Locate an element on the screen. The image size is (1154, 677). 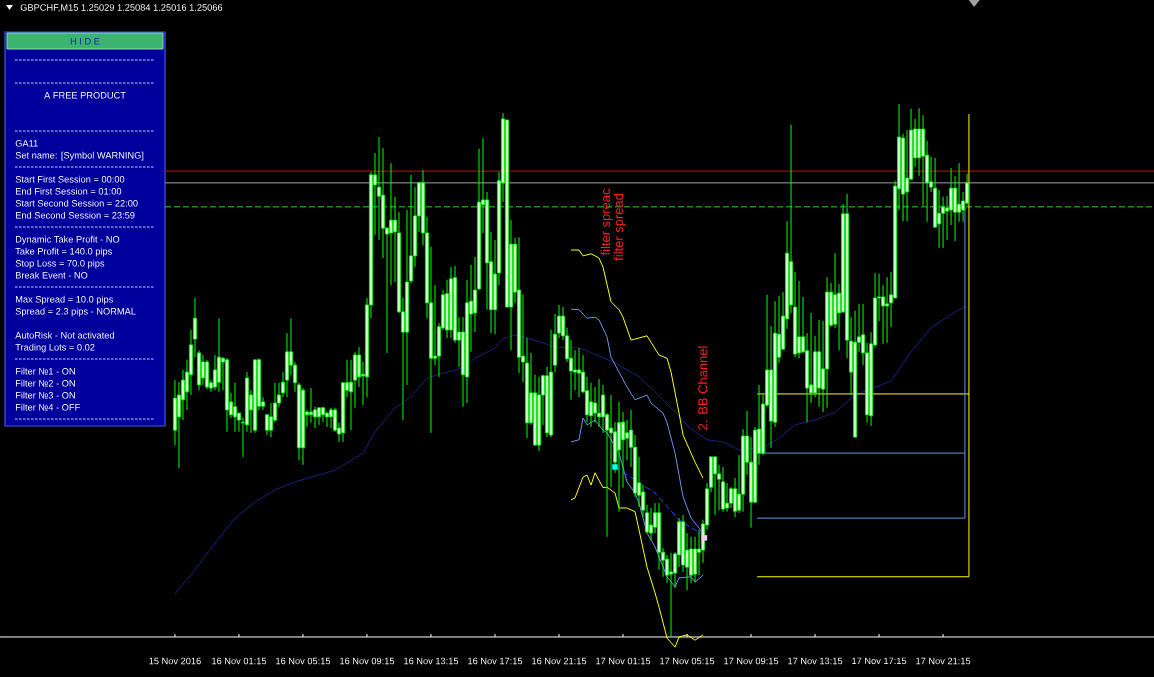
annotation: Filter №2 - ON is located at coordinates (45, 383).